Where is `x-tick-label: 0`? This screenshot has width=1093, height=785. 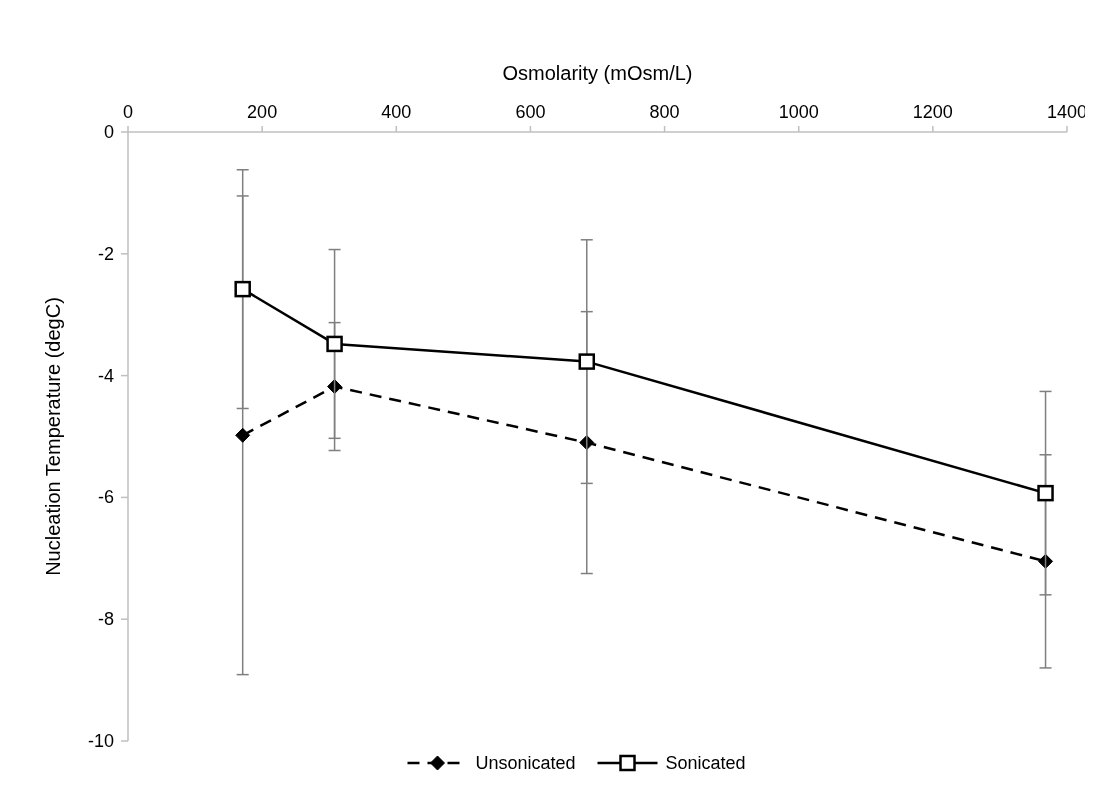 x-tick-label: 0 is located at coordinates (128, 112).